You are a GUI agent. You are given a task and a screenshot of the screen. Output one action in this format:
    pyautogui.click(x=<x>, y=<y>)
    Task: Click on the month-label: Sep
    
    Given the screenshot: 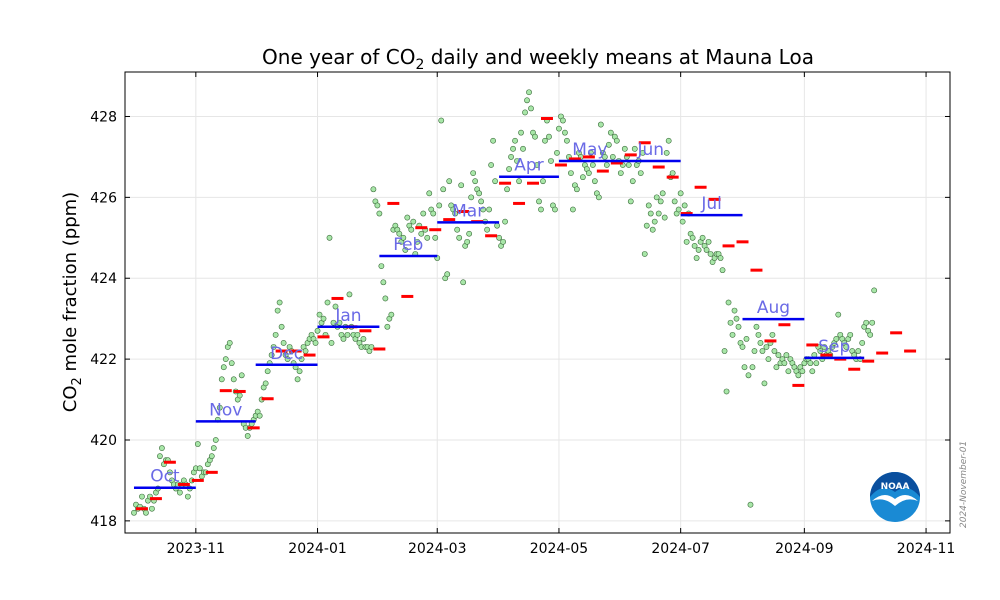 What is the action you would take?
    pyautogui.click(x=834, y=347)
    